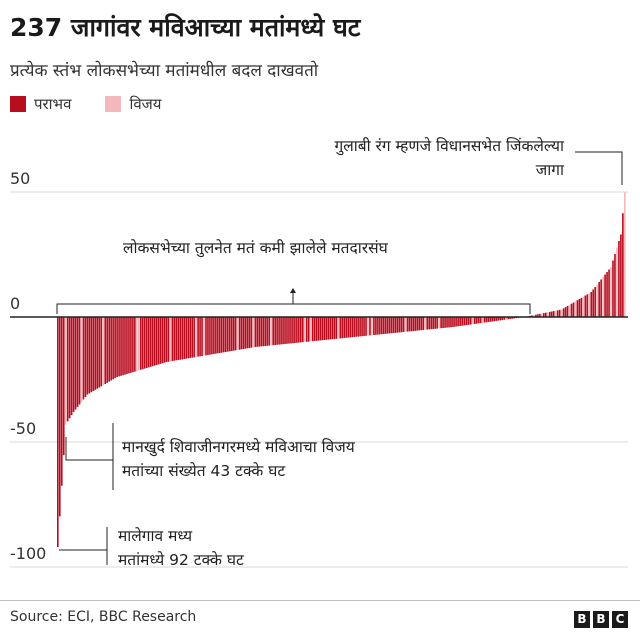 This screenshot has height=640, width=640. Describe the element at coordinates (293, 308) in the screenshot. I see `annotation-decline-bracket` at that location.